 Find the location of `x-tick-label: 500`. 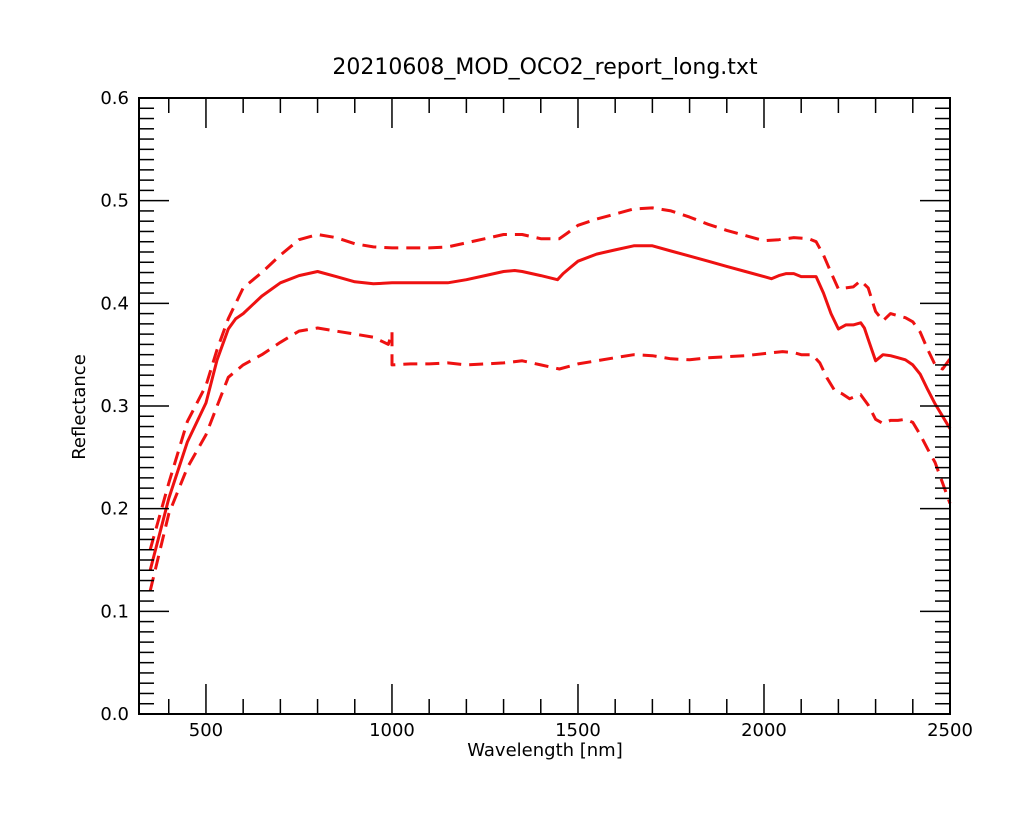

x-tick-label: 500 is located at coordinates (206, 730).